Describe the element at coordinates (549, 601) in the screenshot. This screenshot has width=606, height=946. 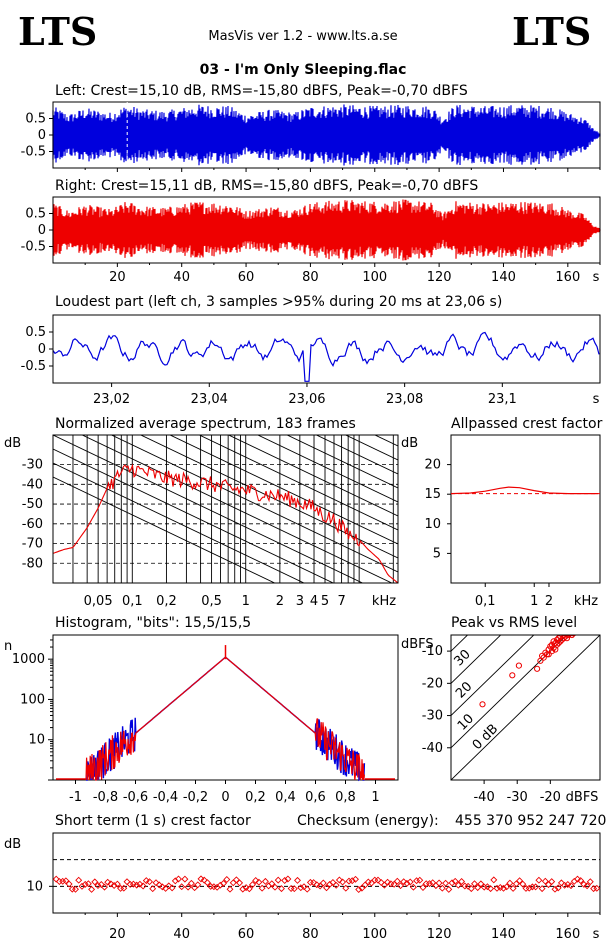
I see `allpass-xtick-label: 2` at that location.